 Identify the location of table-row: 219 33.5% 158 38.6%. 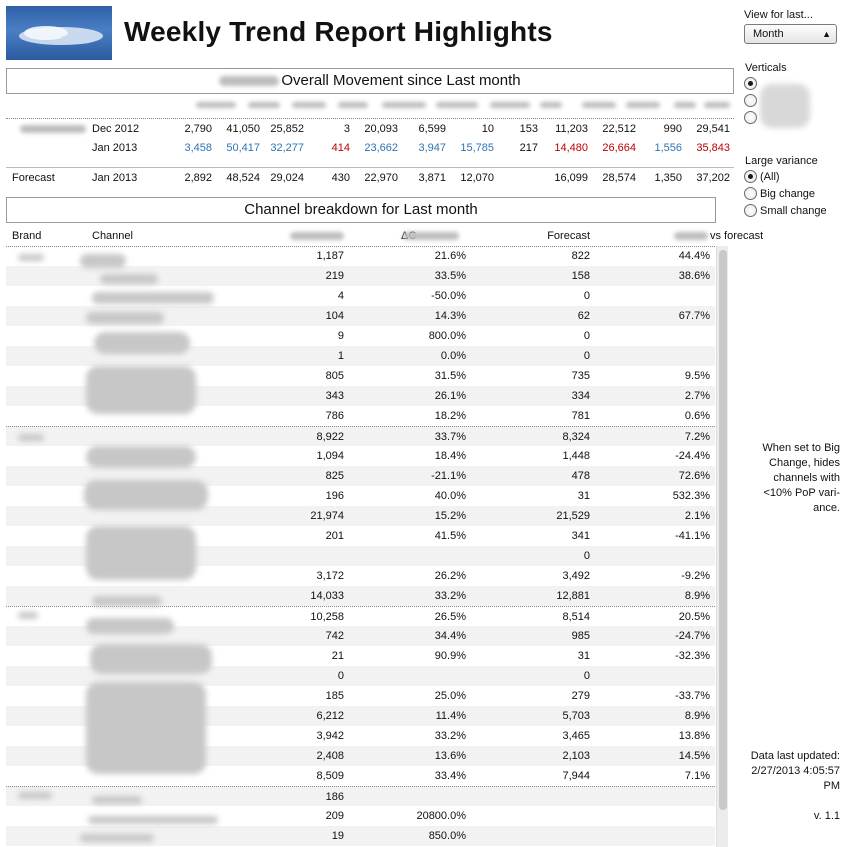
(360, 276).